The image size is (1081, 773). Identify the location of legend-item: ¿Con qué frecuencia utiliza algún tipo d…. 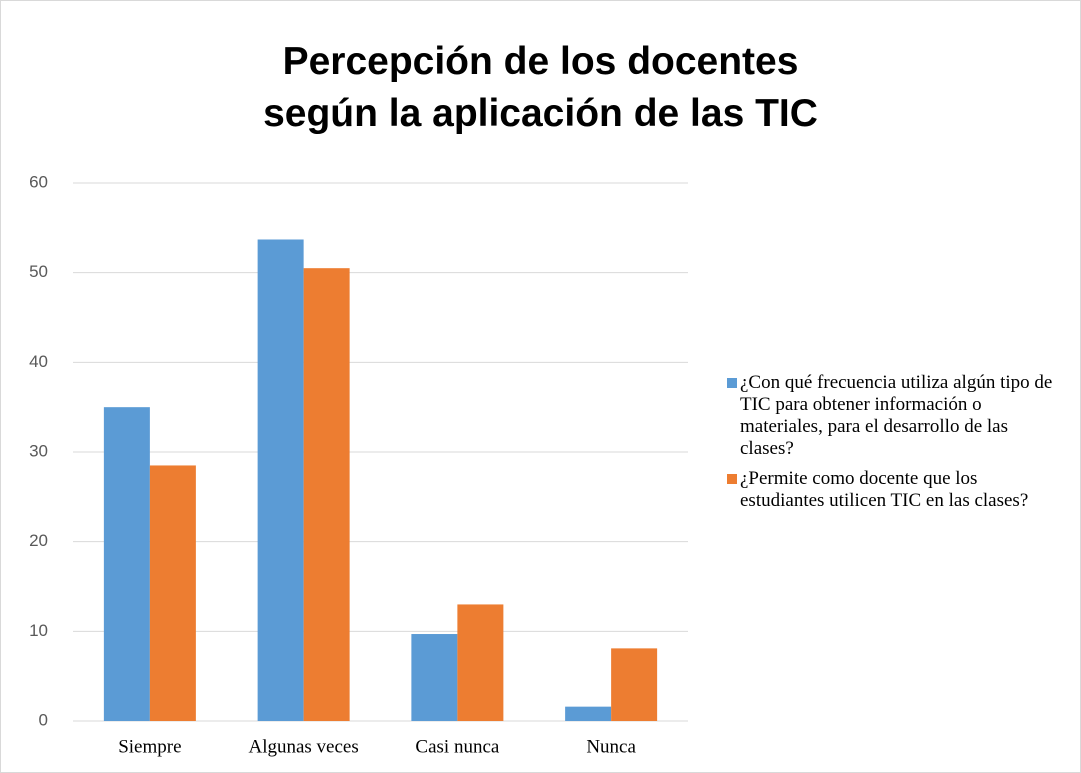
(892, 416).